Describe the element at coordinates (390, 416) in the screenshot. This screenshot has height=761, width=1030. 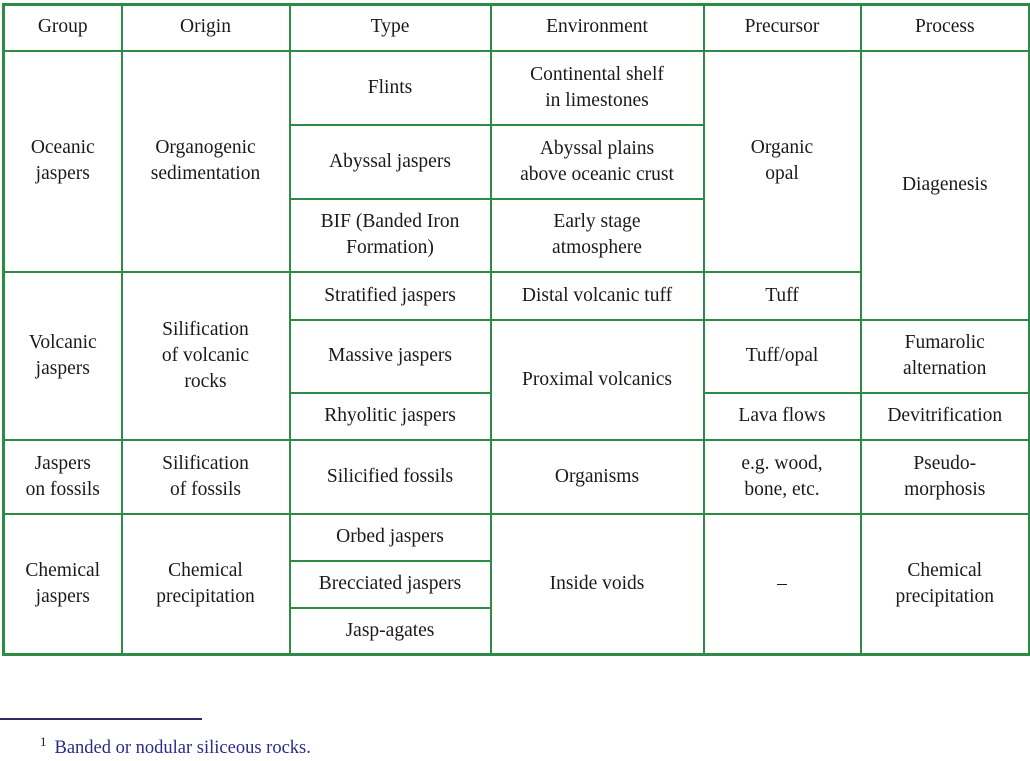
I see `type-rhyolitic: Rhyolitic jaspers` at that location.